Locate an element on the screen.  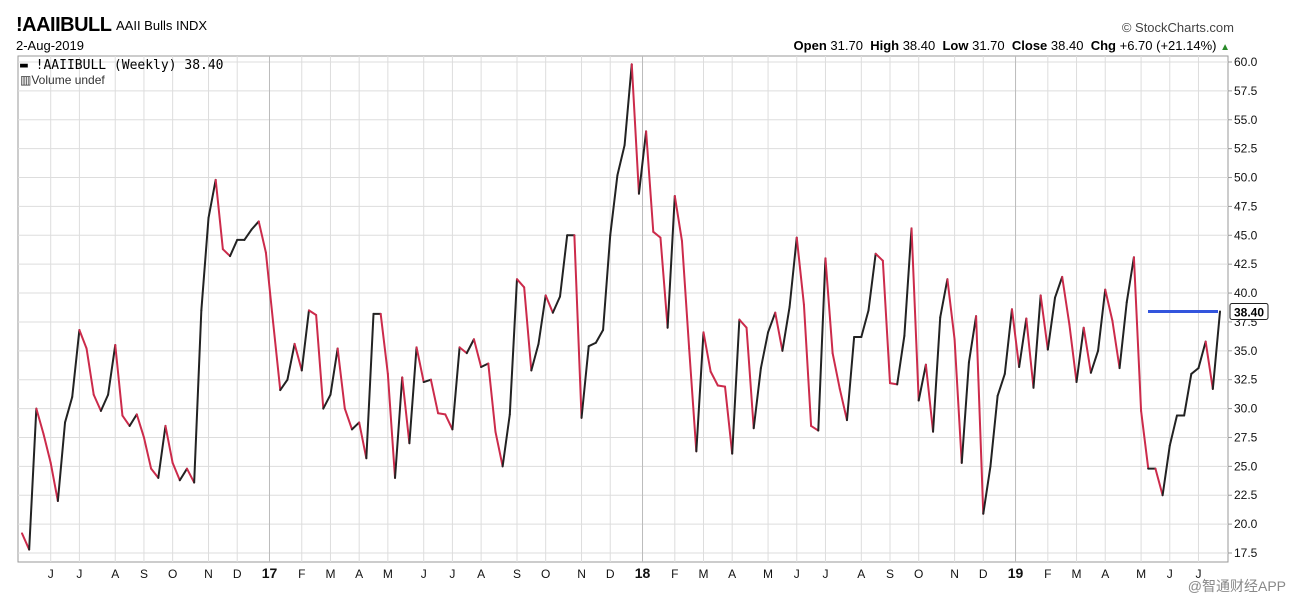
legend-line-icon: ▬ is located at coordinates (24, 65).